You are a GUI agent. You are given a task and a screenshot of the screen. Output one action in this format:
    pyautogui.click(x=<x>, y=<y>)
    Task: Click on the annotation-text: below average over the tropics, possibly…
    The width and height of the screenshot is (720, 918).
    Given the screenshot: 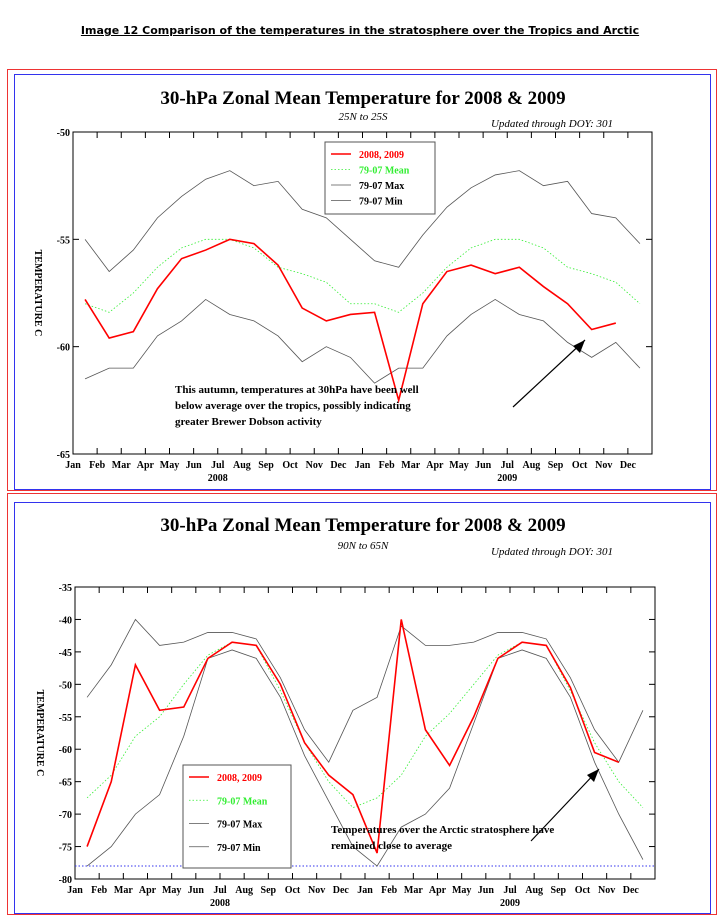 What is the action you would take?
    pyautogui.click(x=293, y=406)
    